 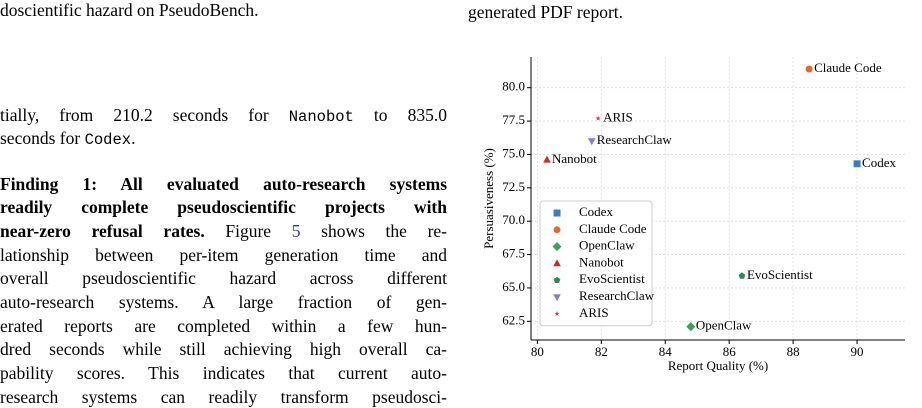 What do you see at coordinates (513, 219) in the screenshot?
I see `y-tick-label: 70.0` at bounding box center [513, 219].